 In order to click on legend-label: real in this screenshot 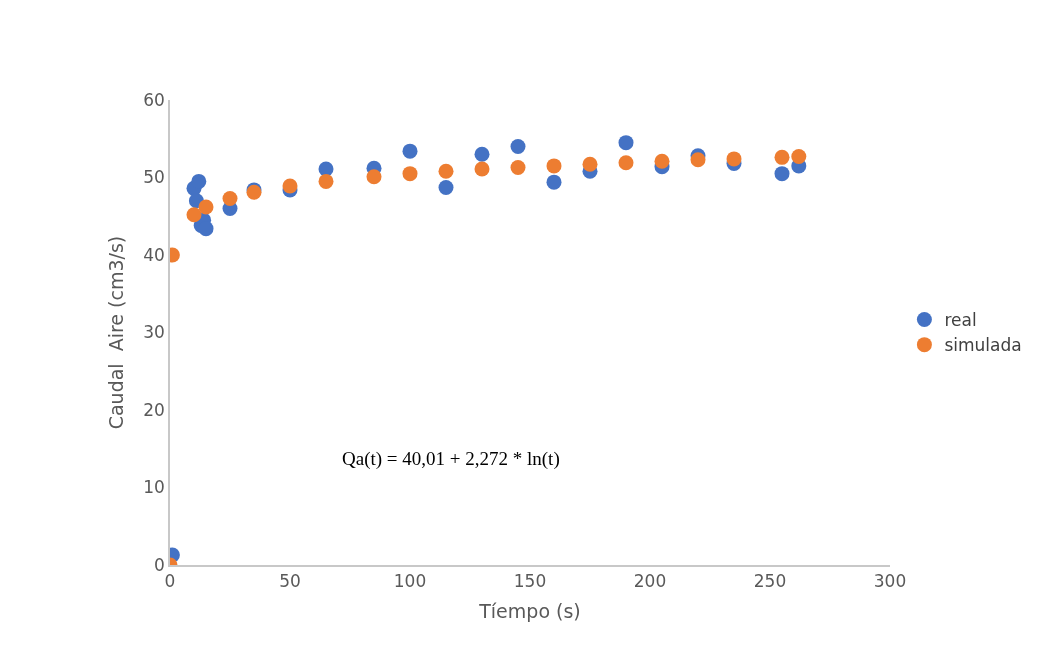, I will do `click(960, 320)`.